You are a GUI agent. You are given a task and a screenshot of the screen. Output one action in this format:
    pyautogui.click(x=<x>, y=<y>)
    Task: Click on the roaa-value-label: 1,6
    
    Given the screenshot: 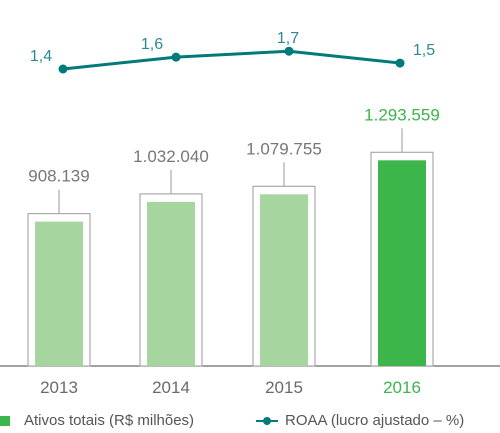 What is the action you would take?
    pyautogui.click(x=152, y=44)
    